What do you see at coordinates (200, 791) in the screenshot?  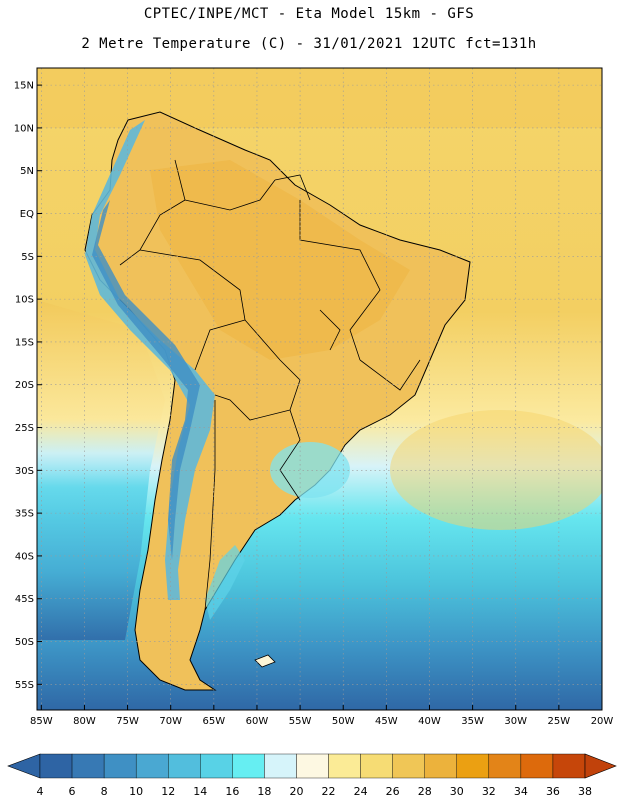 I see `colorbar-label: 14` at bounding box center [200, 791].